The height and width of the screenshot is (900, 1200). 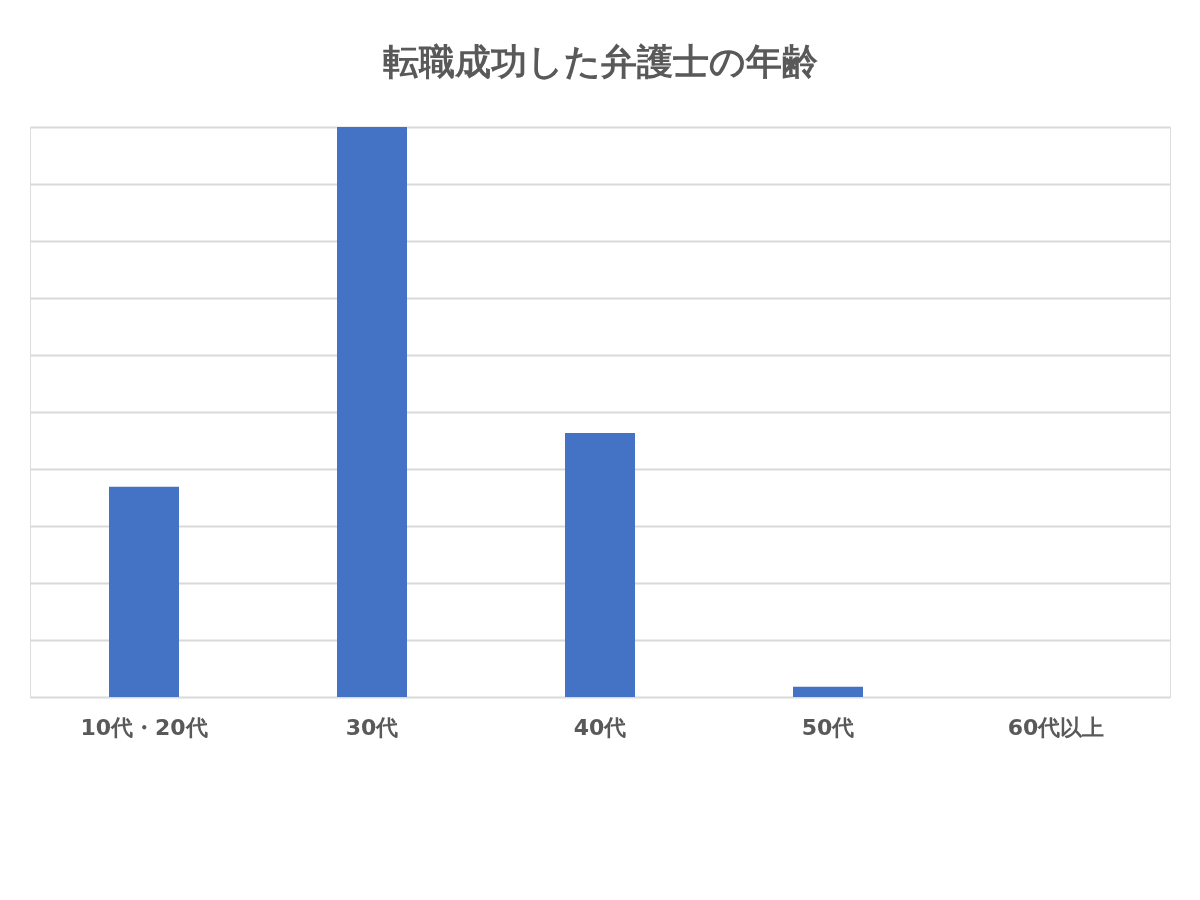 What do you see at coordinates (600, 61) in the screenshot?
I see `chart-title: 転職成功した弁護士の年齢` at bounding box center [600, 61].